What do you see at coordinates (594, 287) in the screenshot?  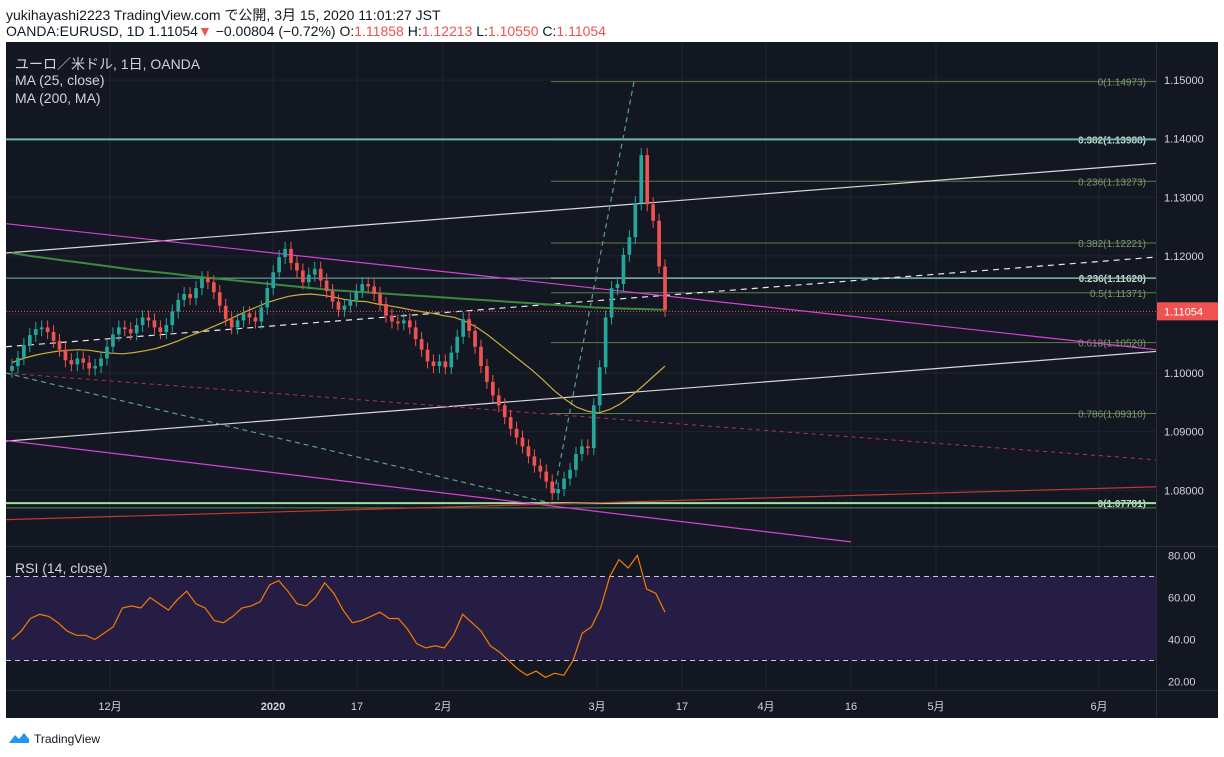 I see `teal-rally-dashed` at bounding box center [594, 287].